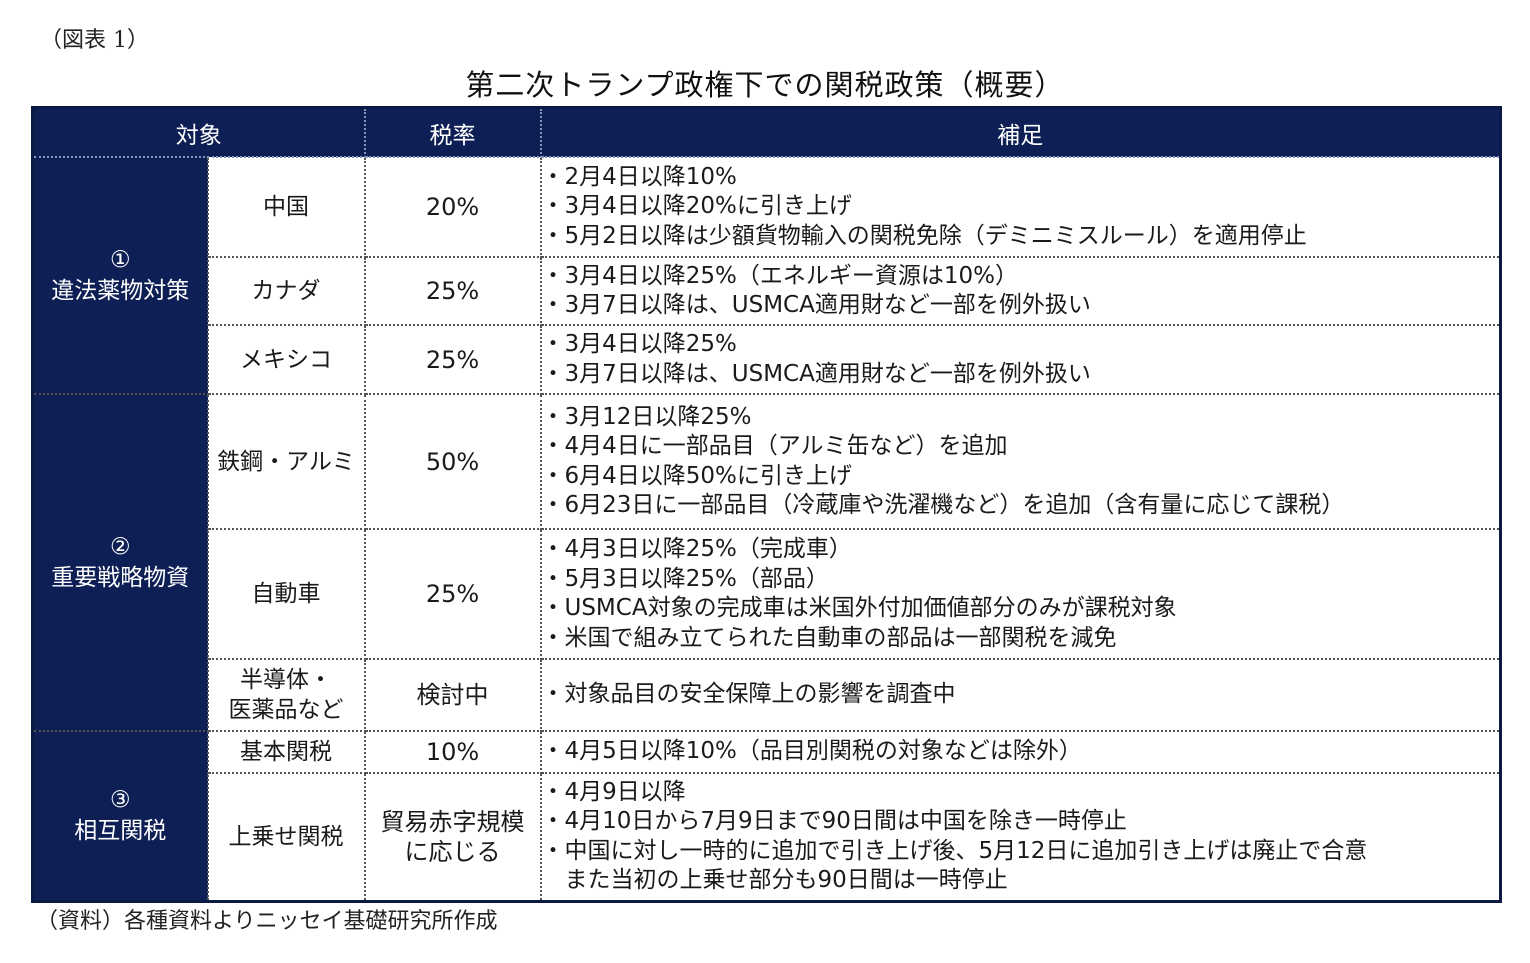 This screenshot has width=1530, height=963. What do you see at coordinates (452, 461) in the screenshot?
I see `rate-cell: 50%` at bounding box center [452, 461].